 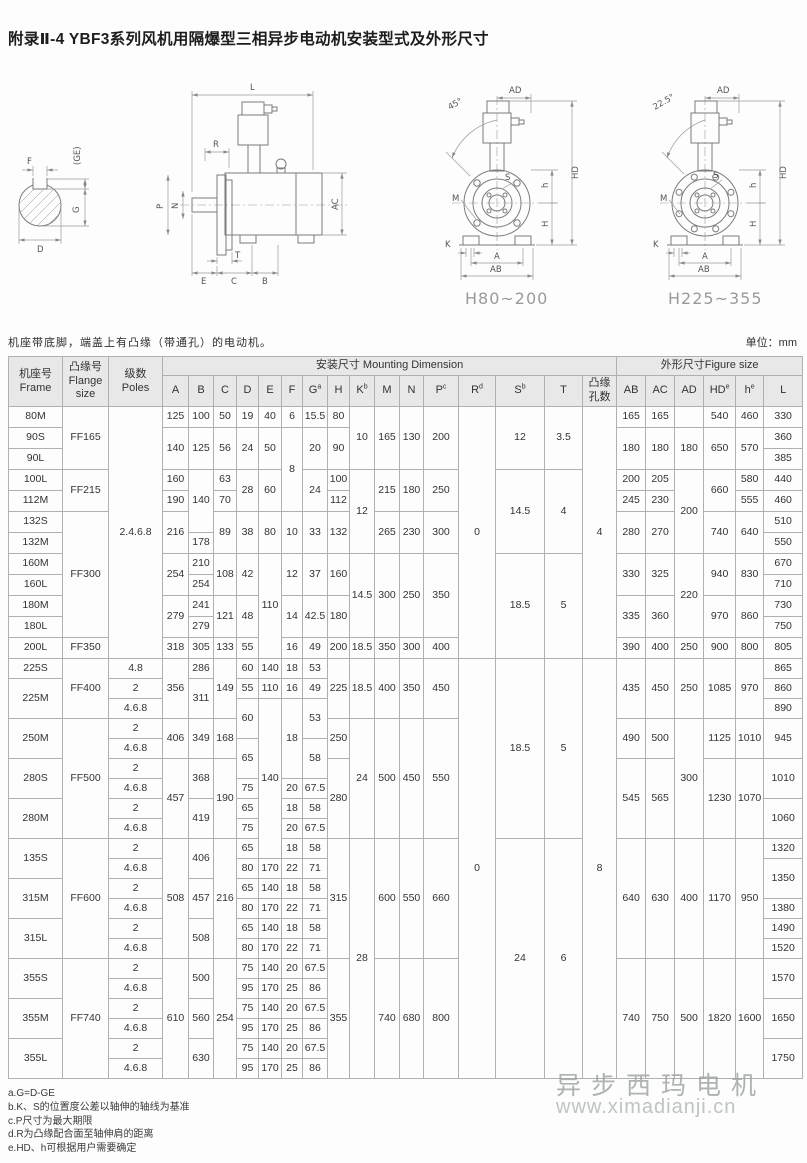 I want to click on dim-label-AB: AB, so click(x=496, y=270).